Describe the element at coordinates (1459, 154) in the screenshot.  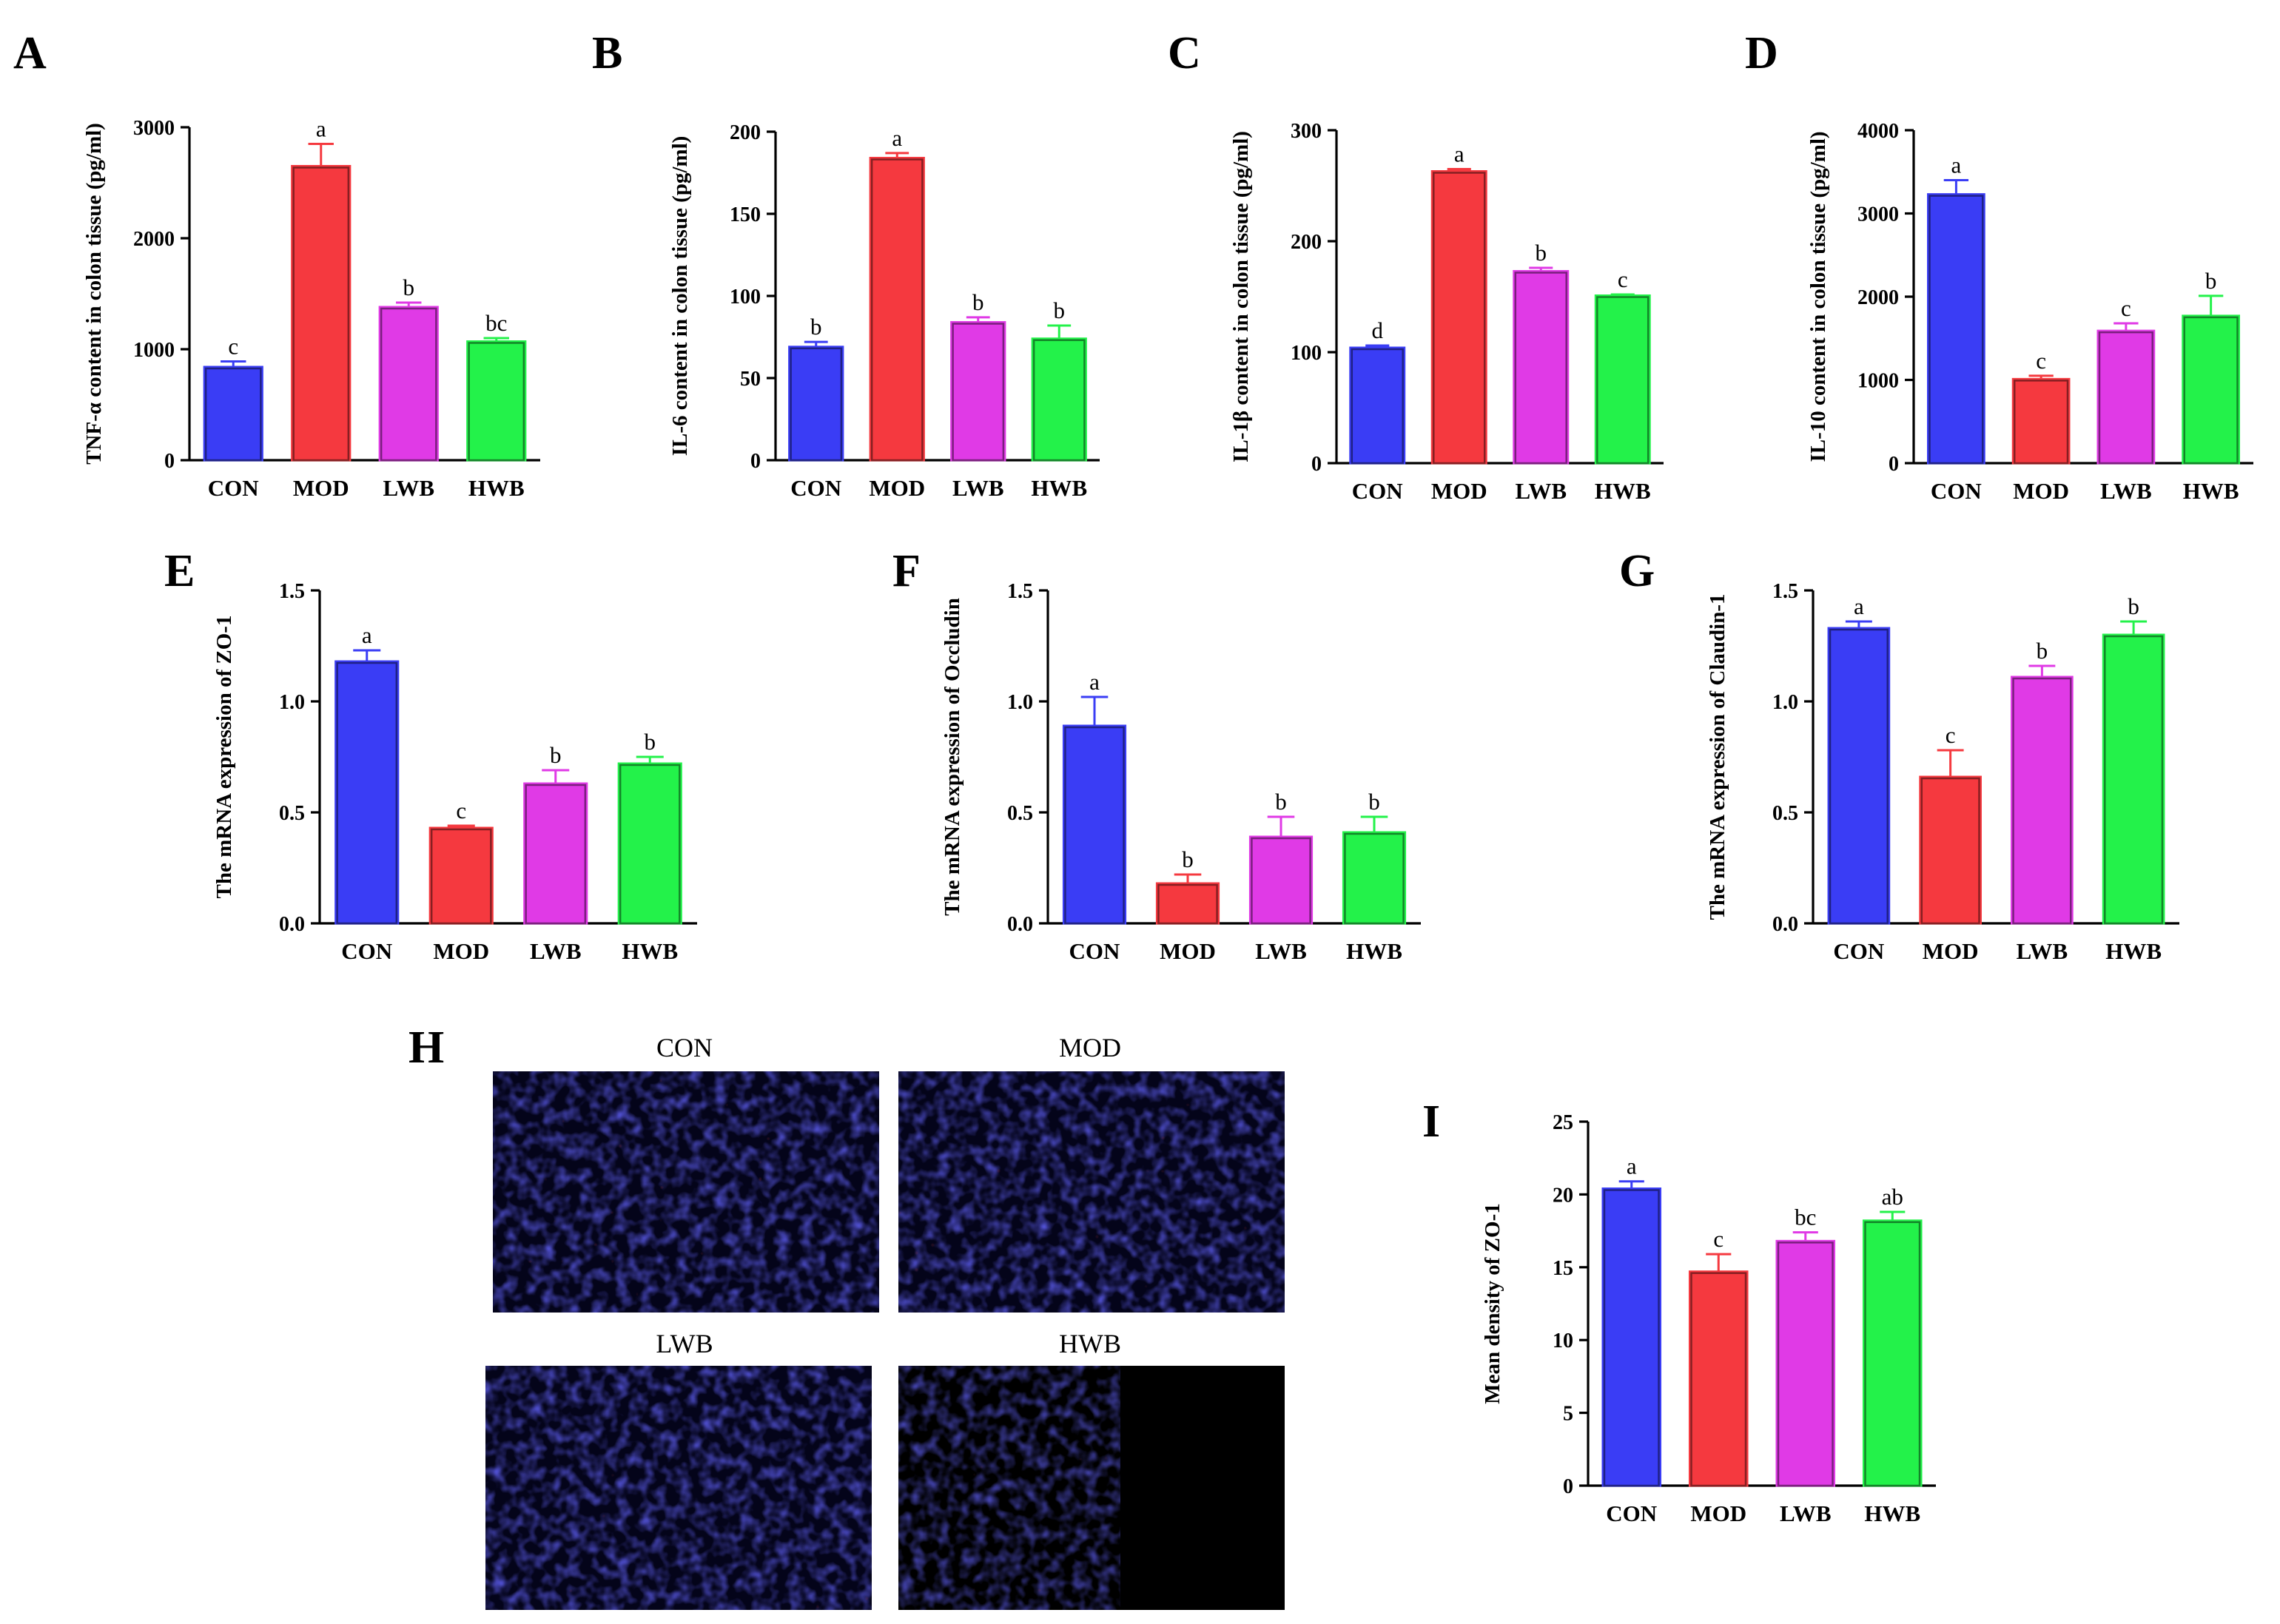
I see `sig-label-c-mod: a` at that location.